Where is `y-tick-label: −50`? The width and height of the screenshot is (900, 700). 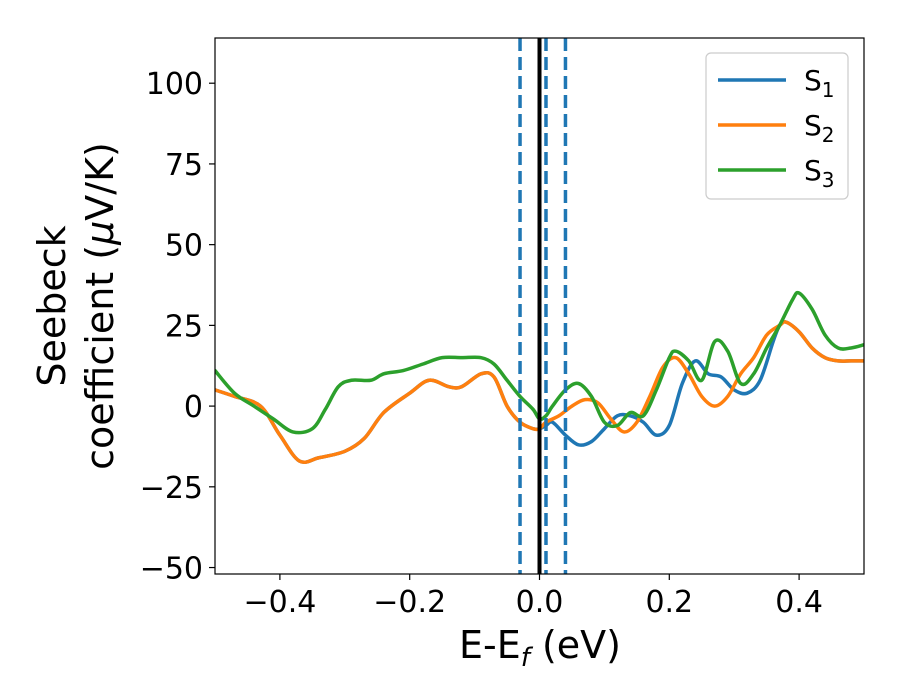
y-tick-label: −50 is located at coordinates (171, 569).